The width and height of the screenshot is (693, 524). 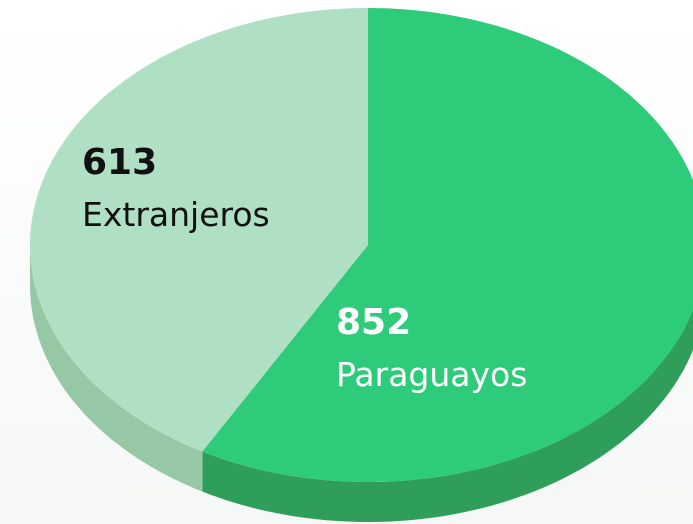 What do you see at coordinates (431, 374) in the screenshot?
I see `category-label: Paraguayos` at bounding box center [431, 374].